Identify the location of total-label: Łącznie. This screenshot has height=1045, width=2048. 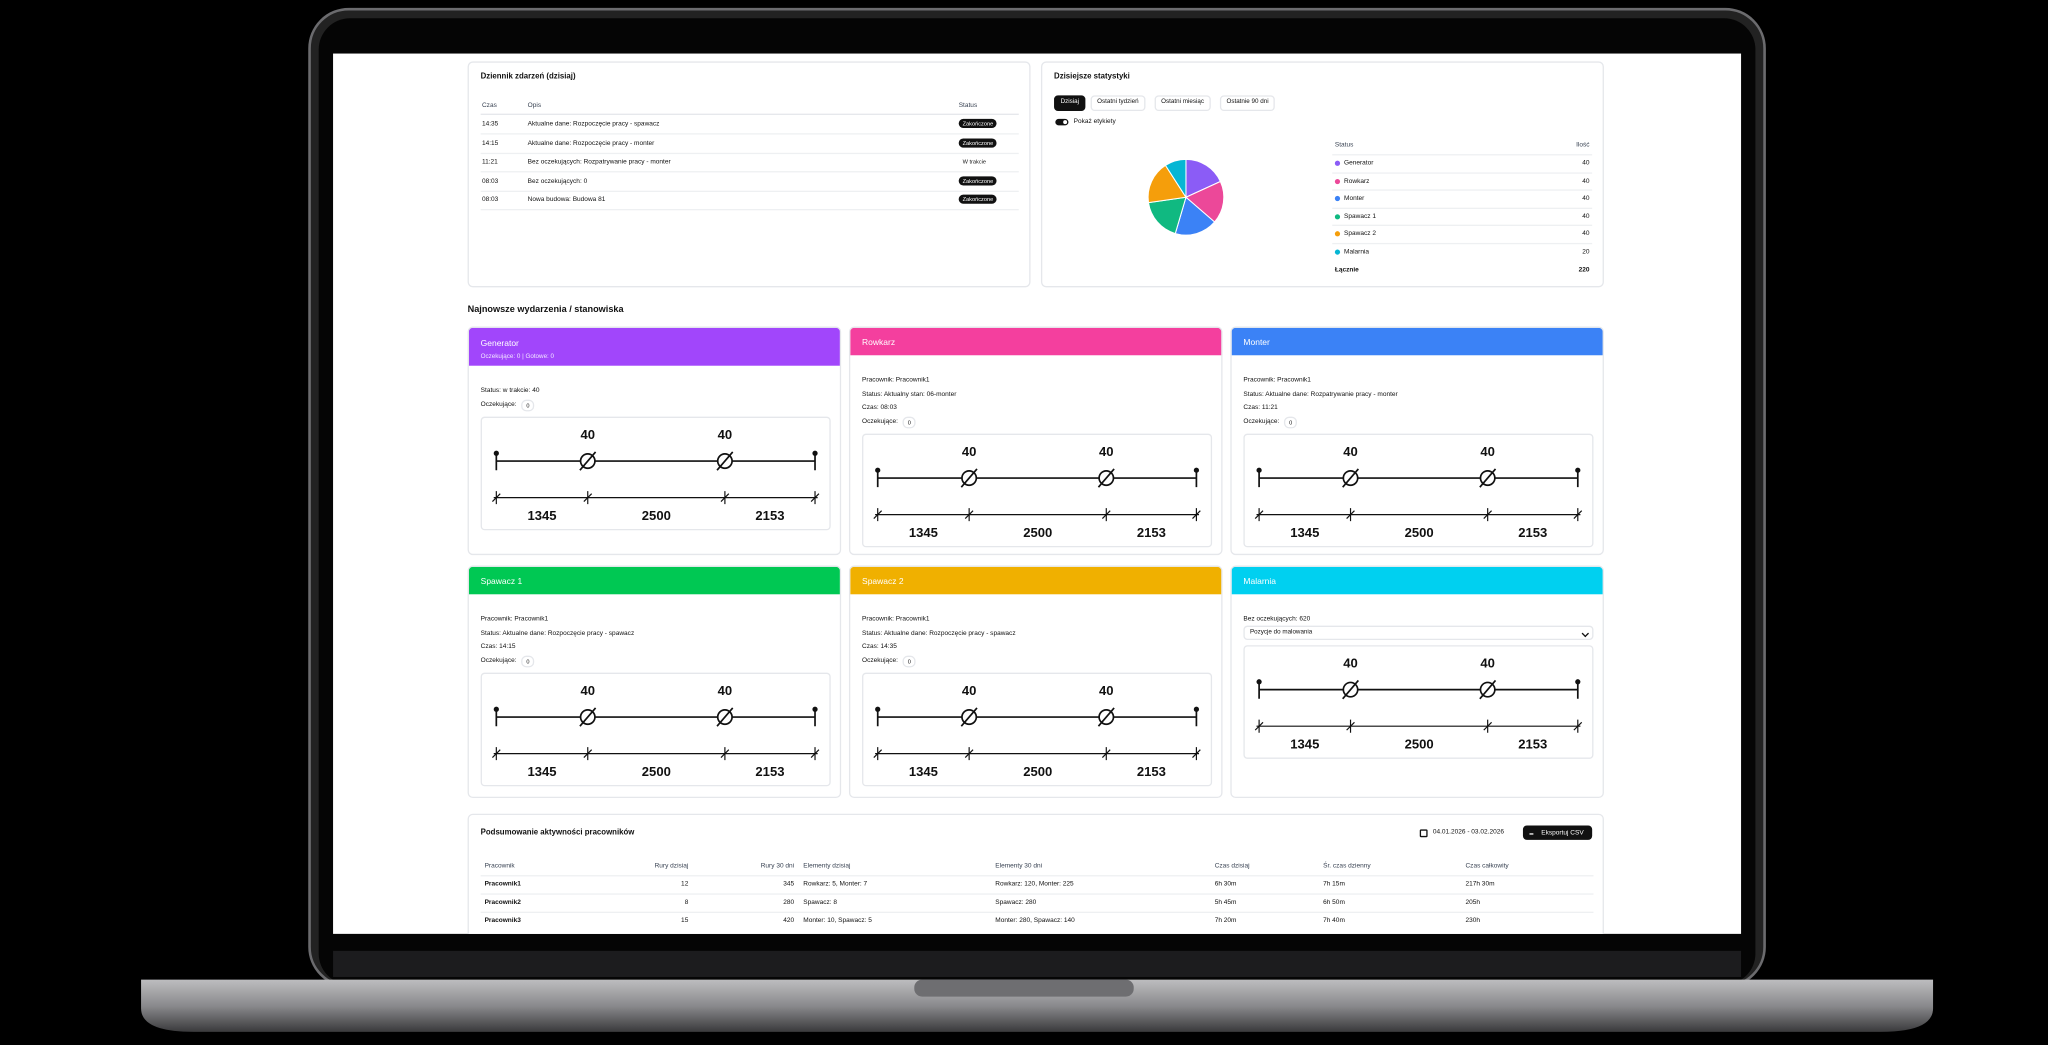
(1346, 270).